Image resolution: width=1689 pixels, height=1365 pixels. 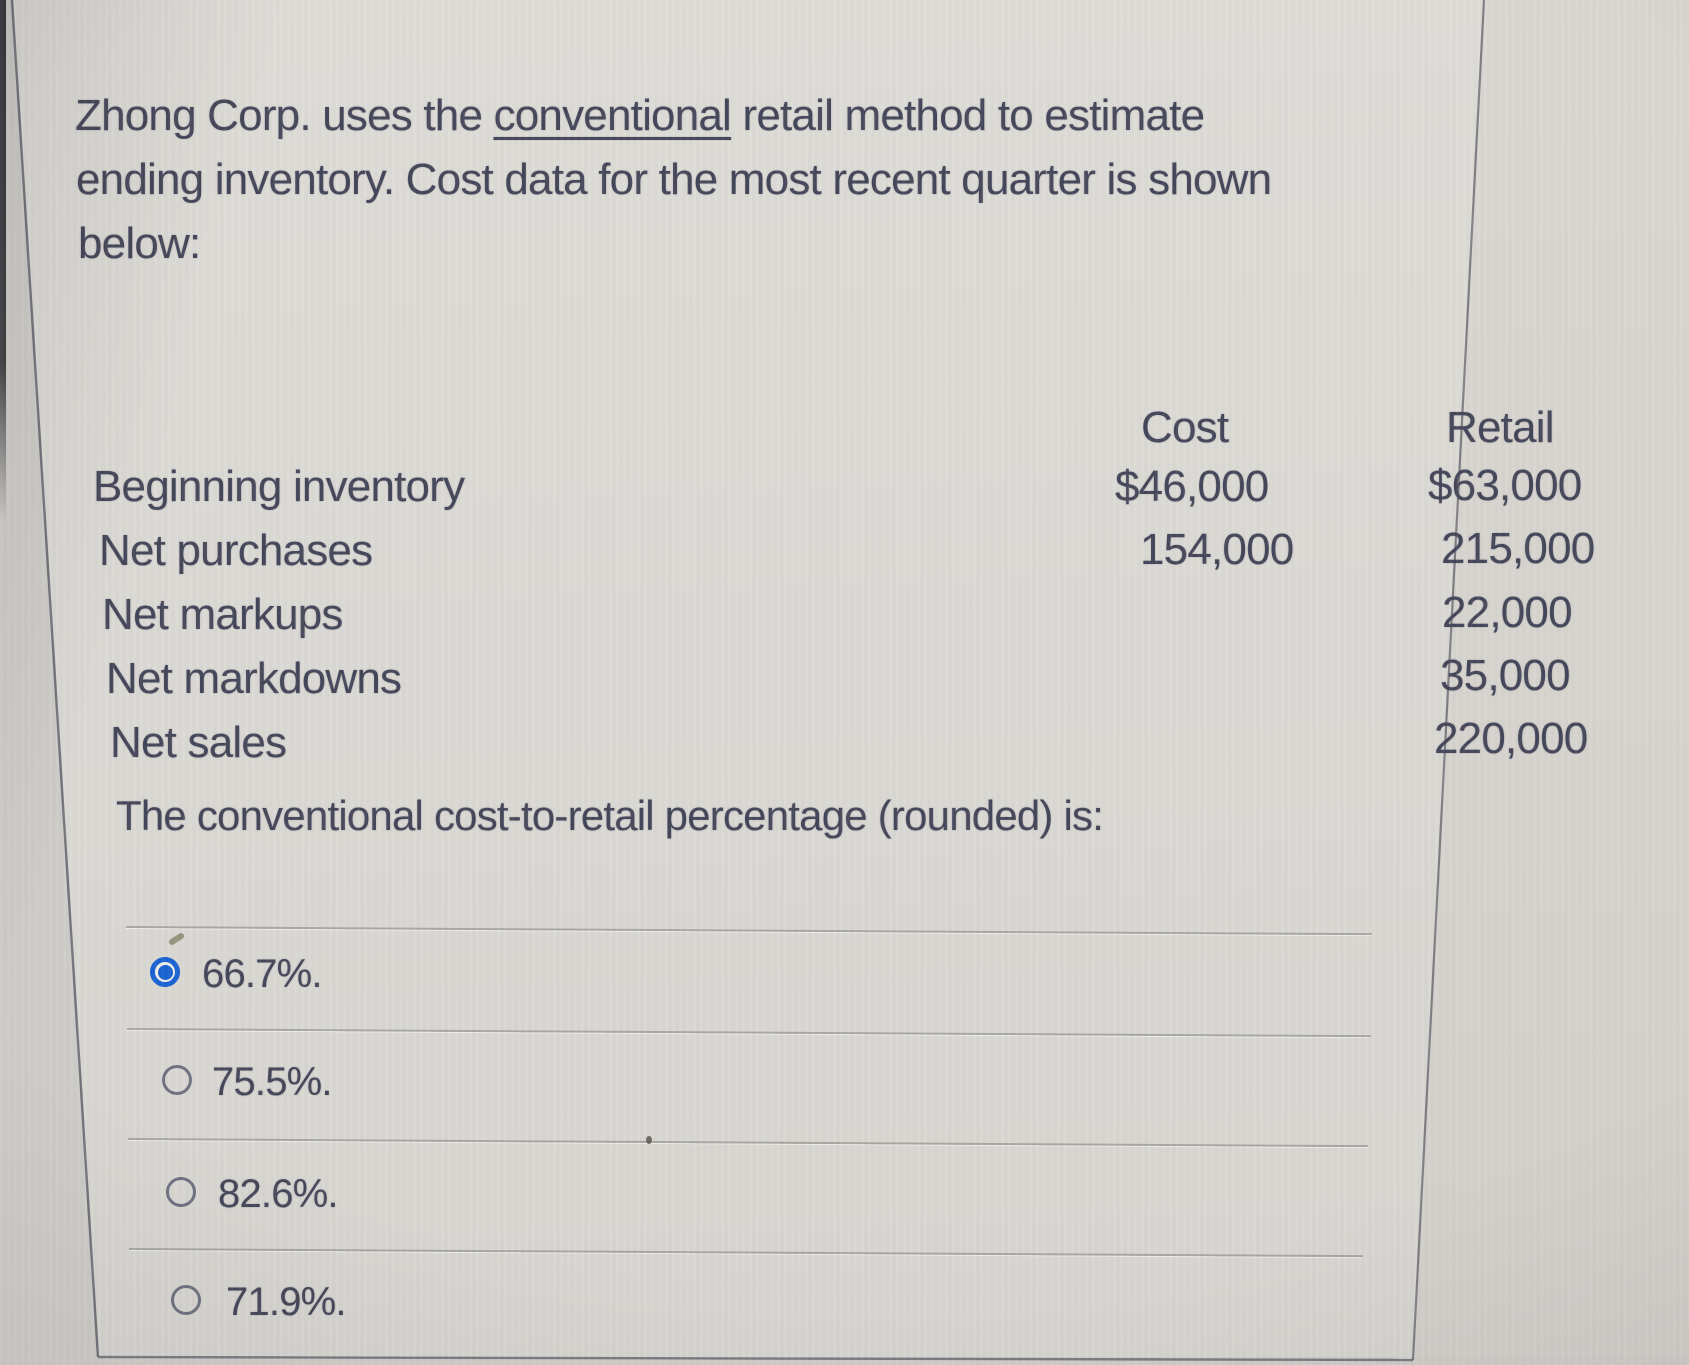 I want to click on column-header-cost: Cost, so click(x=1185, y=427).